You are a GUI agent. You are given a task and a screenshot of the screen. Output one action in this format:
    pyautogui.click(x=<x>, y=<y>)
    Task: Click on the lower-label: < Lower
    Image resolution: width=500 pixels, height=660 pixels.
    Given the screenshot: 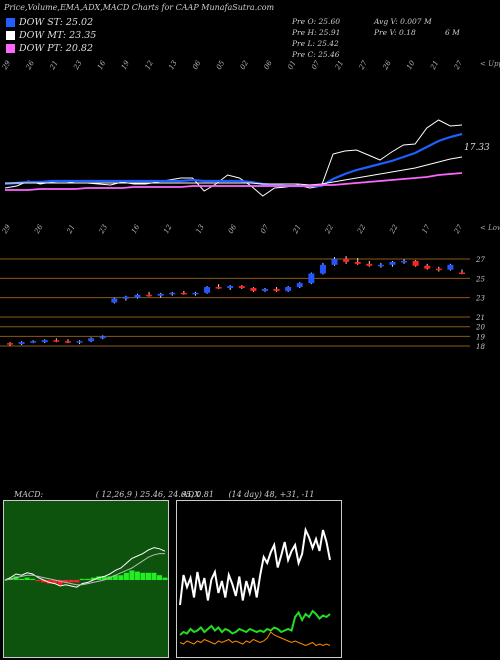 What is the action you would take?
    pyautogui.click(x=490, y=228)
    